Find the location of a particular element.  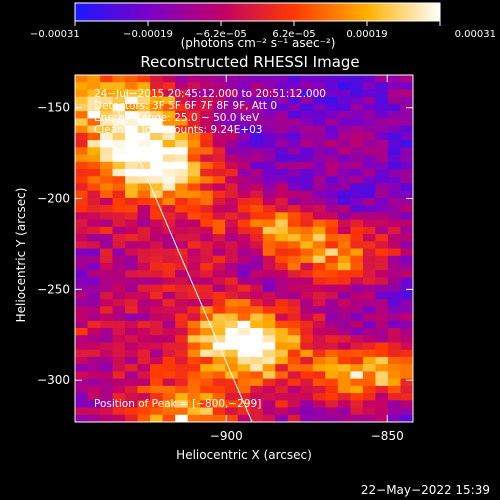

colorbar-tick-label: −6.2e−05 is located at coordinates (221, 34).